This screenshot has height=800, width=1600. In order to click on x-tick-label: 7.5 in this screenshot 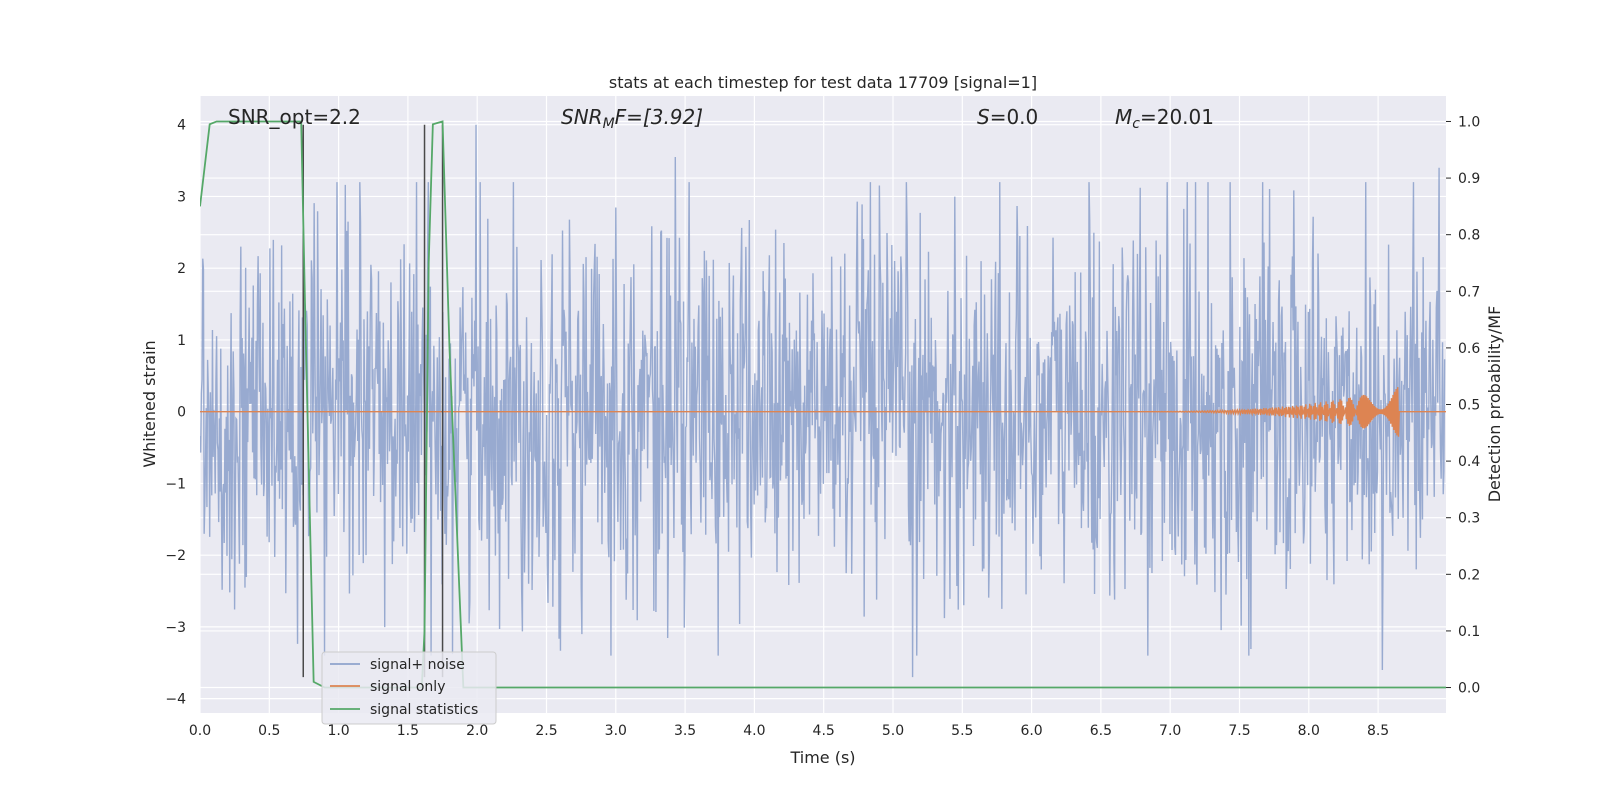, I will do `click(1239, 731)`.